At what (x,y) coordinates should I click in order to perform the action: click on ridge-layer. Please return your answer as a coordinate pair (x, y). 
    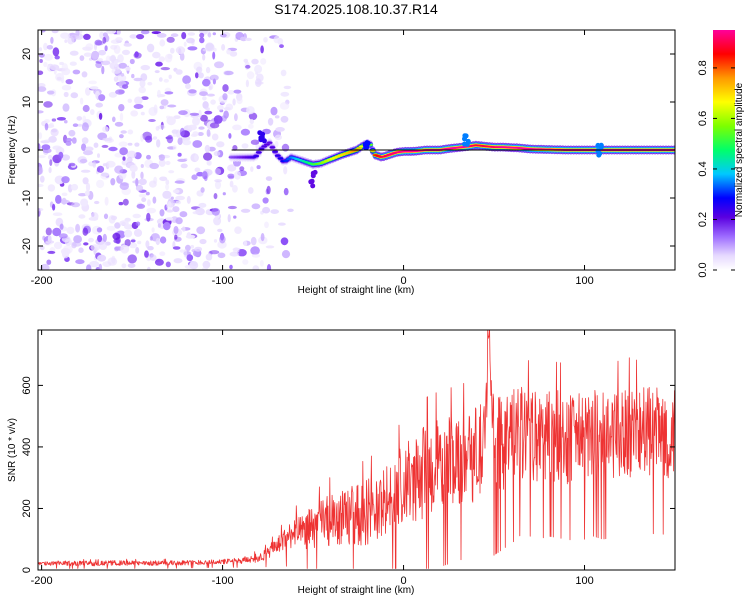
    Looking at the image, I should click on (451, 159).